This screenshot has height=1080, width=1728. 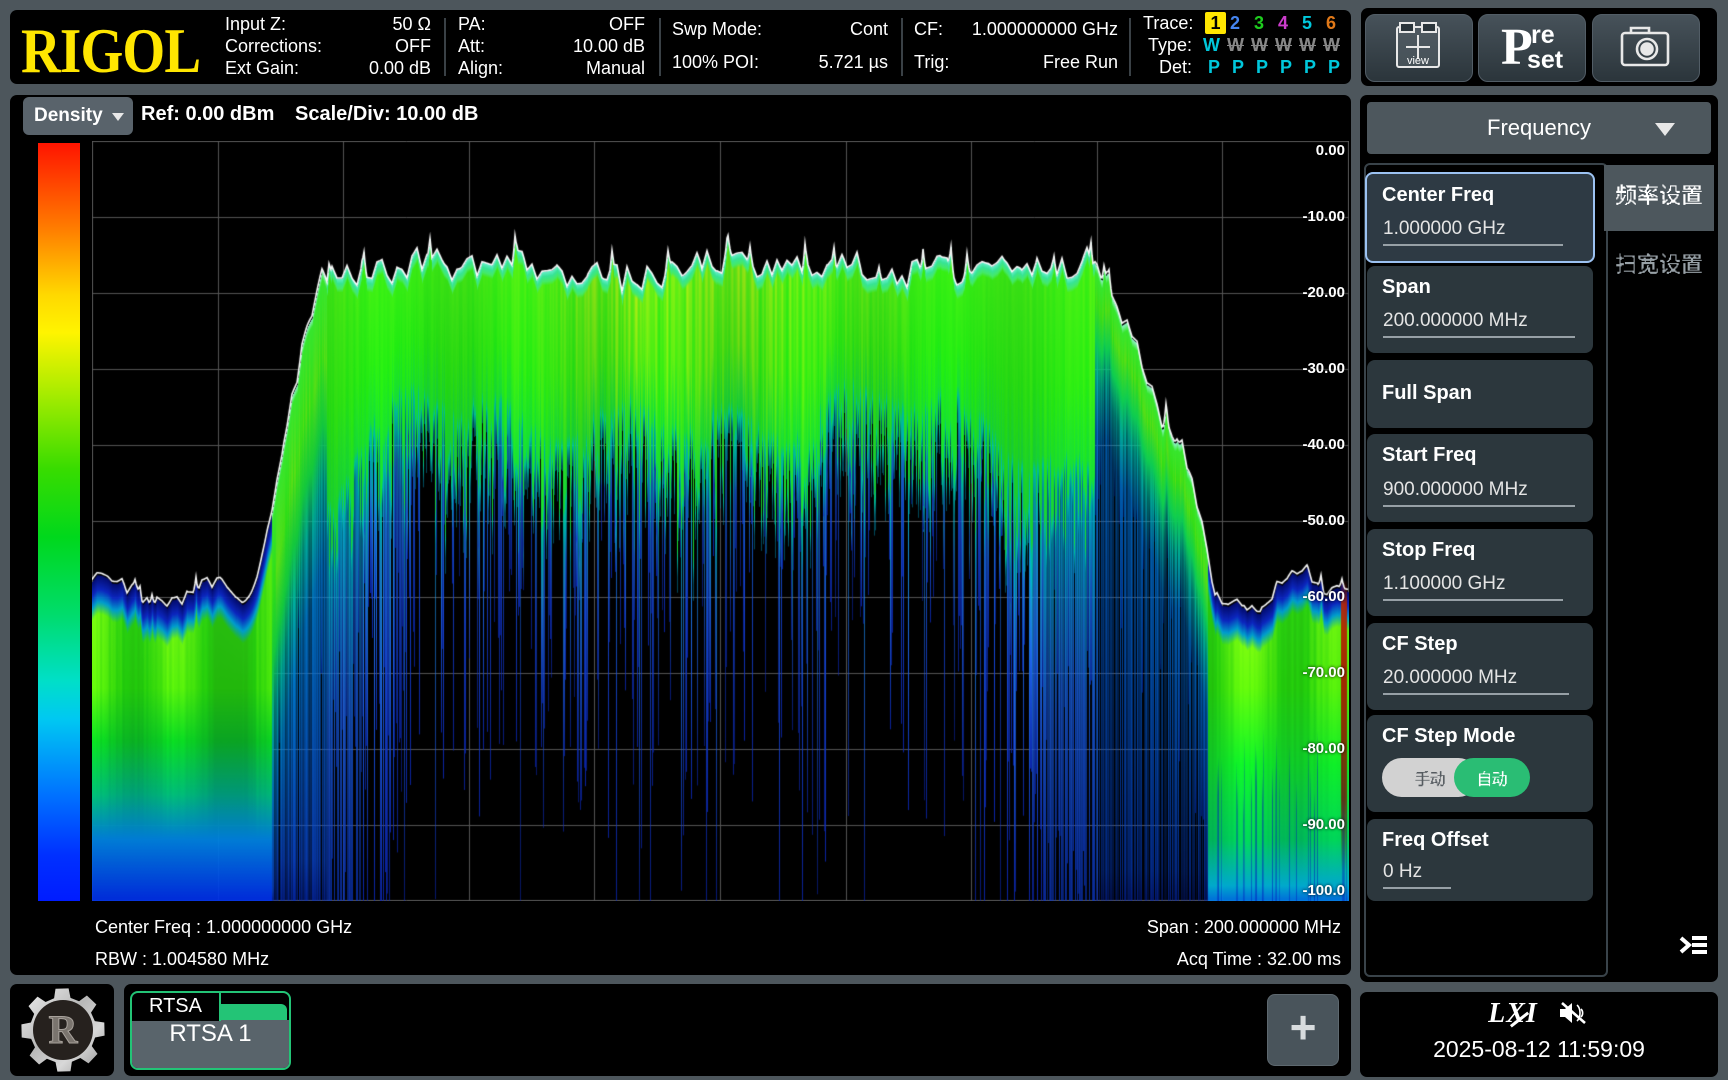 What do you see at coordinates (64, 1029) in the screenshot?
I see `svg-text: R` at bounding box center [64, 1029].